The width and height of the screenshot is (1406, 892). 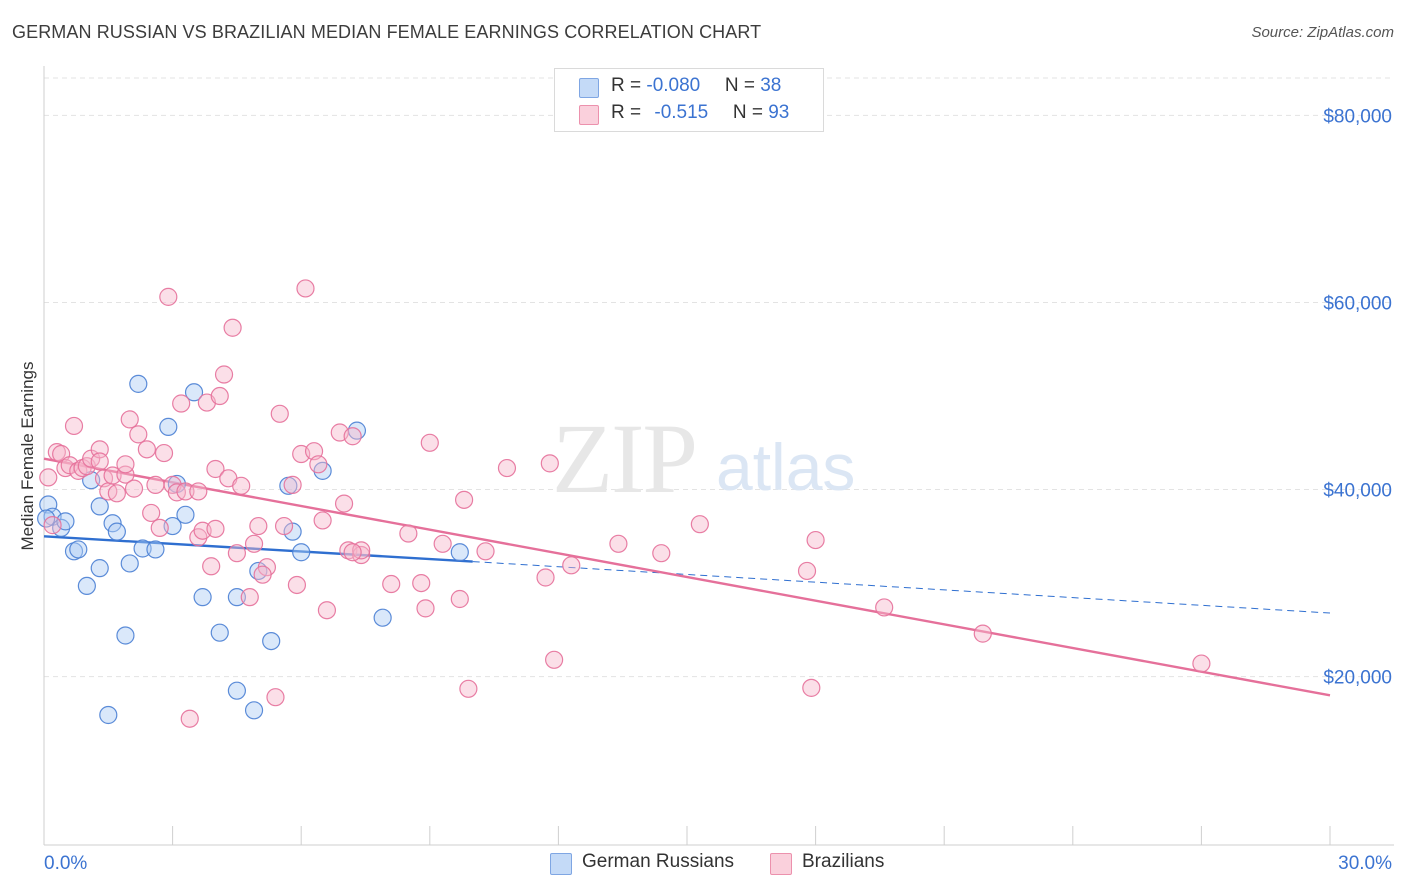 I want to click on legend-r-label: R =, so click(x=629, y=112).